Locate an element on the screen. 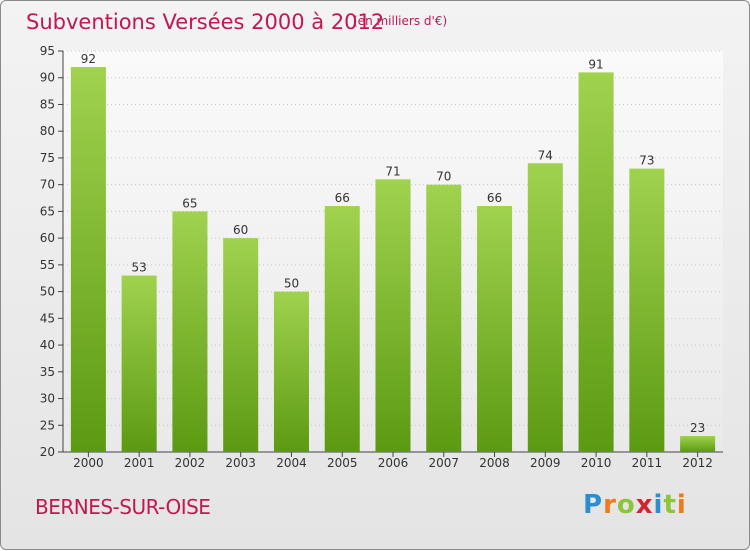  chart-subtitle: (en milliers d'€) is located at coordinates (400, 21).